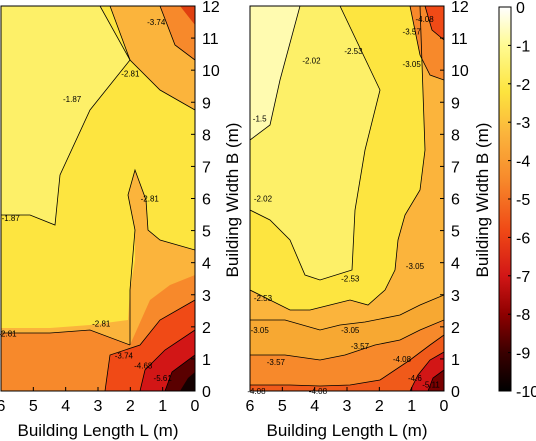 The height and width of the screenshot is (441, 536). What do you see at coordinates (206, 167) in the screenshot?
I see `left-y-tick-label: 7` at bounding box center [206, 167].